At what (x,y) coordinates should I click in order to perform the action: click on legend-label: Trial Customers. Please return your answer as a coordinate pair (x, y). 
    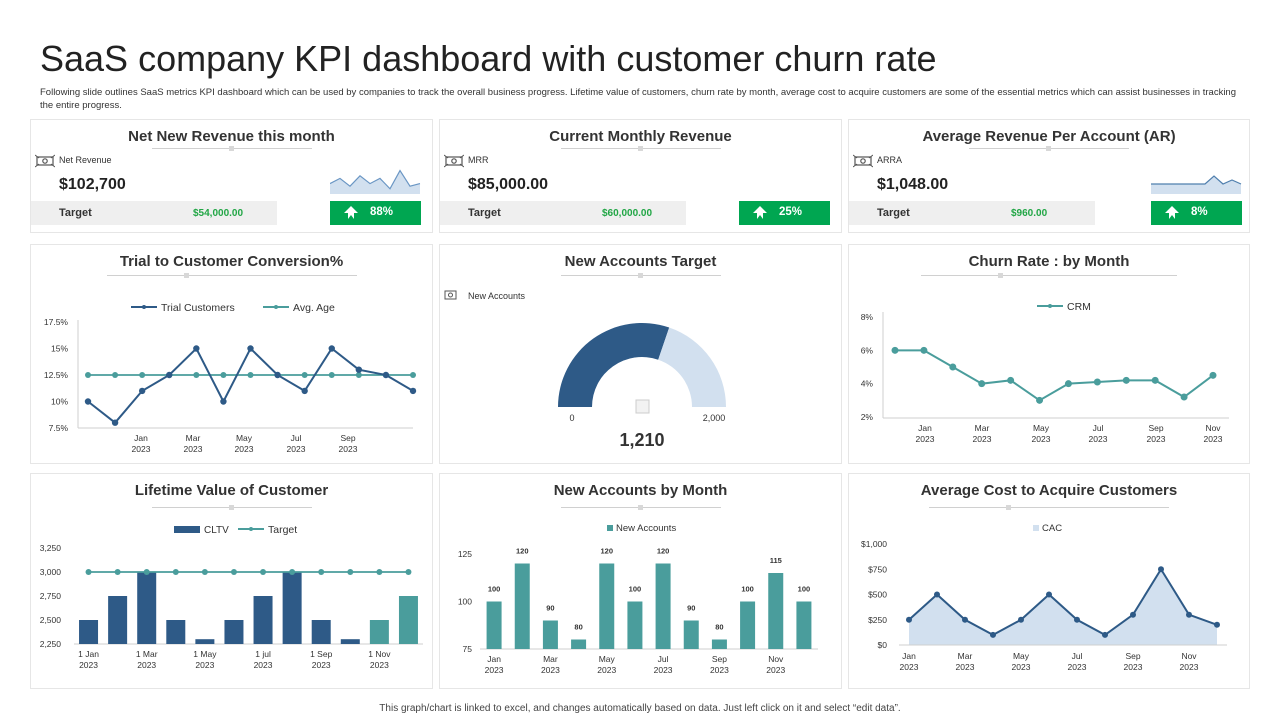
    Looking at the image, I should click on (198, 308).